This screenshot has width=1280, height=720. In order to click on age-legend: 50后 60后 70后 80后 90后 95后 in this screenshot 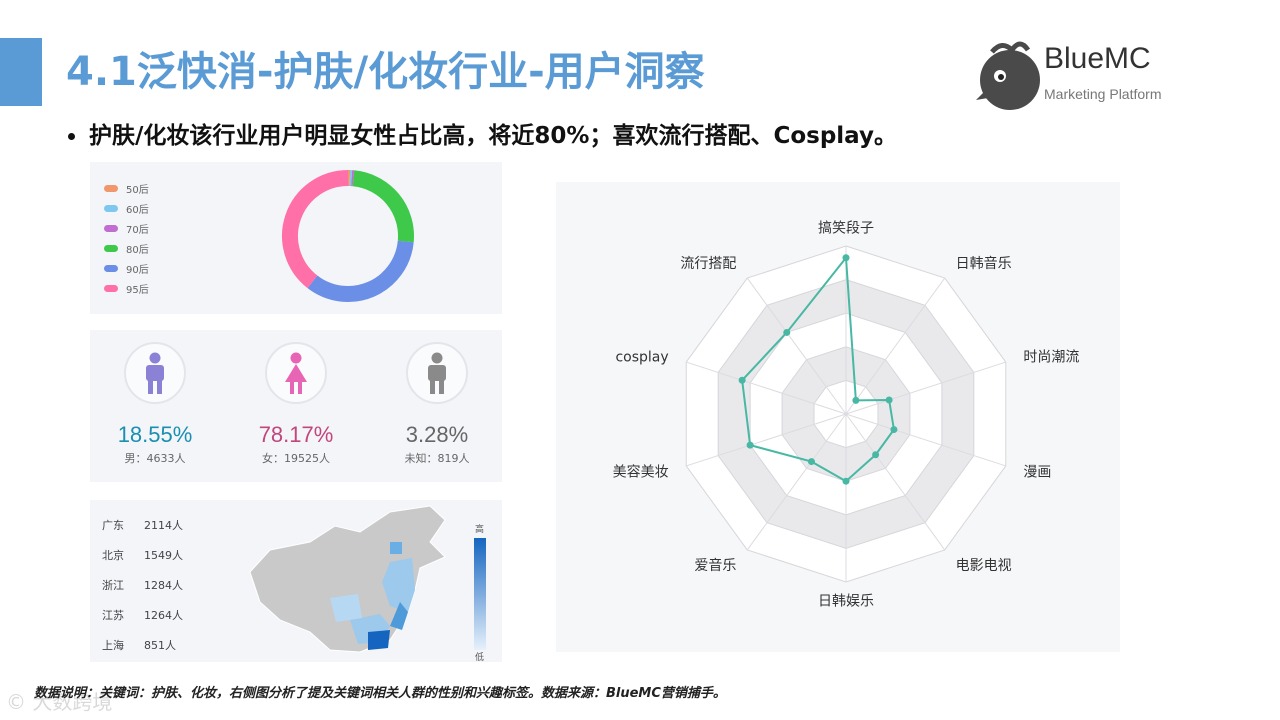, I will do `click(126, 238)`.